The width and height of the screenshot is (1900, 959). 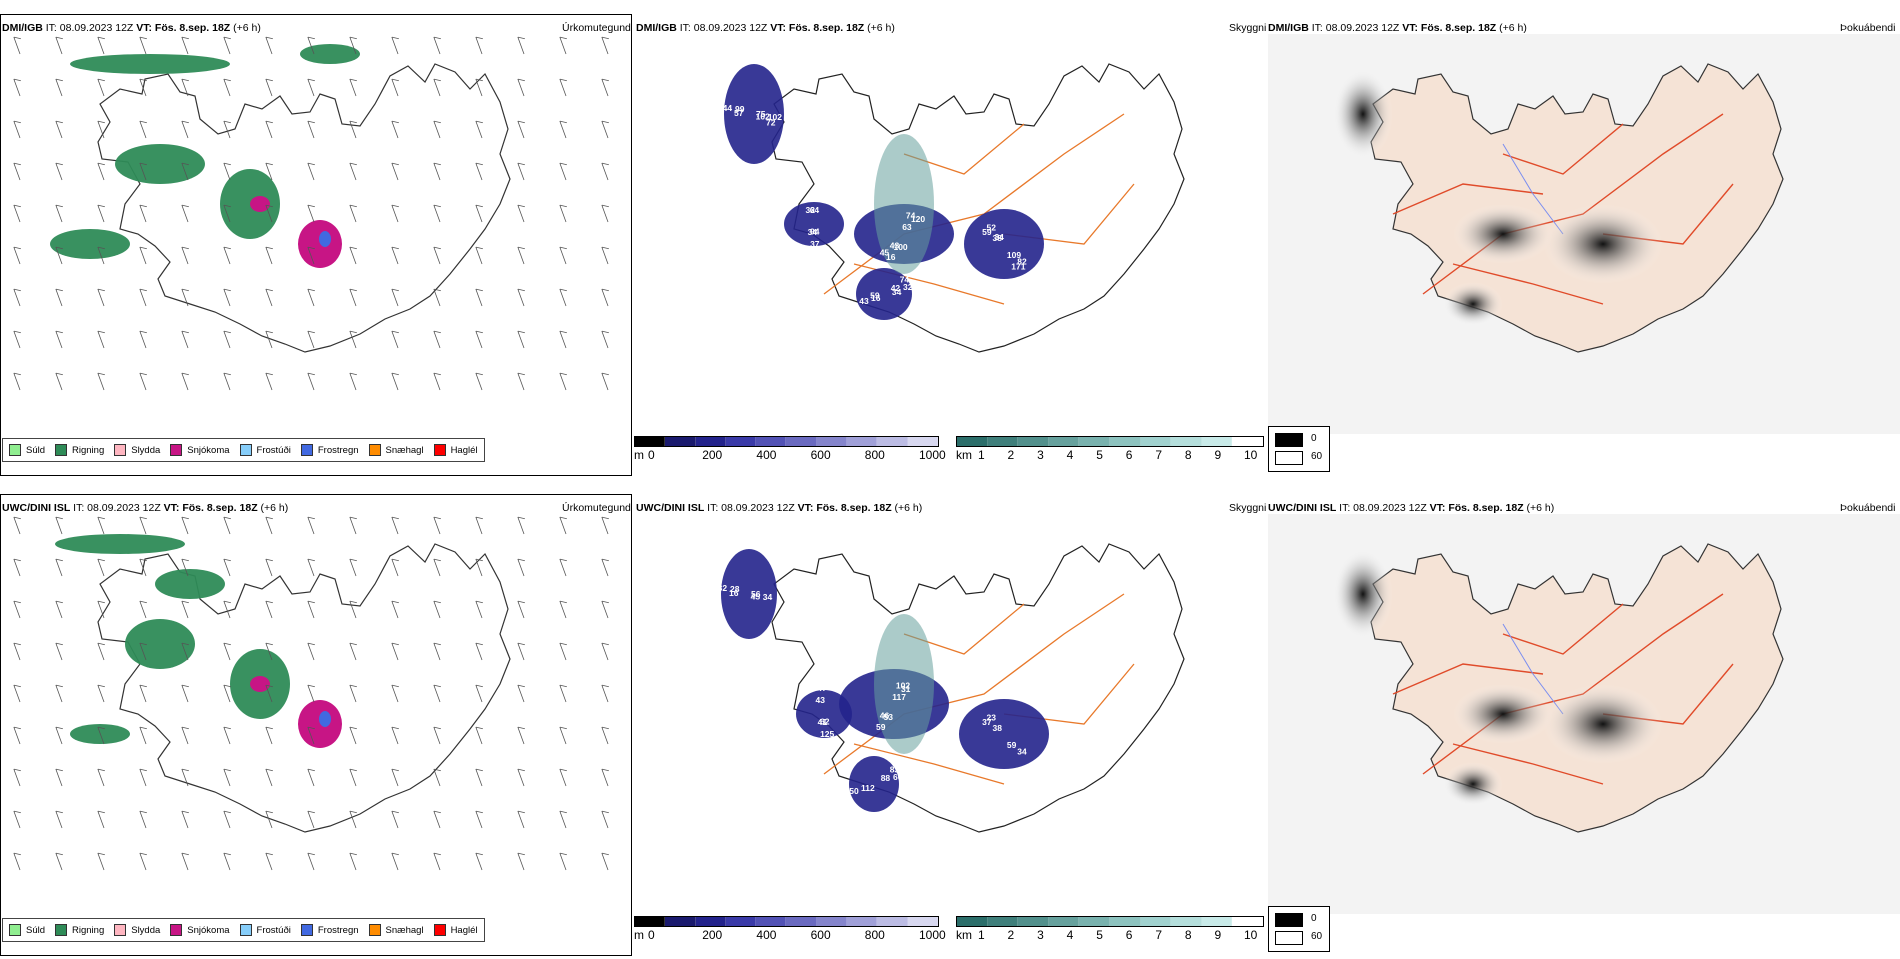 What do you see at coordinates (1188, 455) in the screenshot?
I see `colorbar-tick: 8` at bounding box center [1188, 455].